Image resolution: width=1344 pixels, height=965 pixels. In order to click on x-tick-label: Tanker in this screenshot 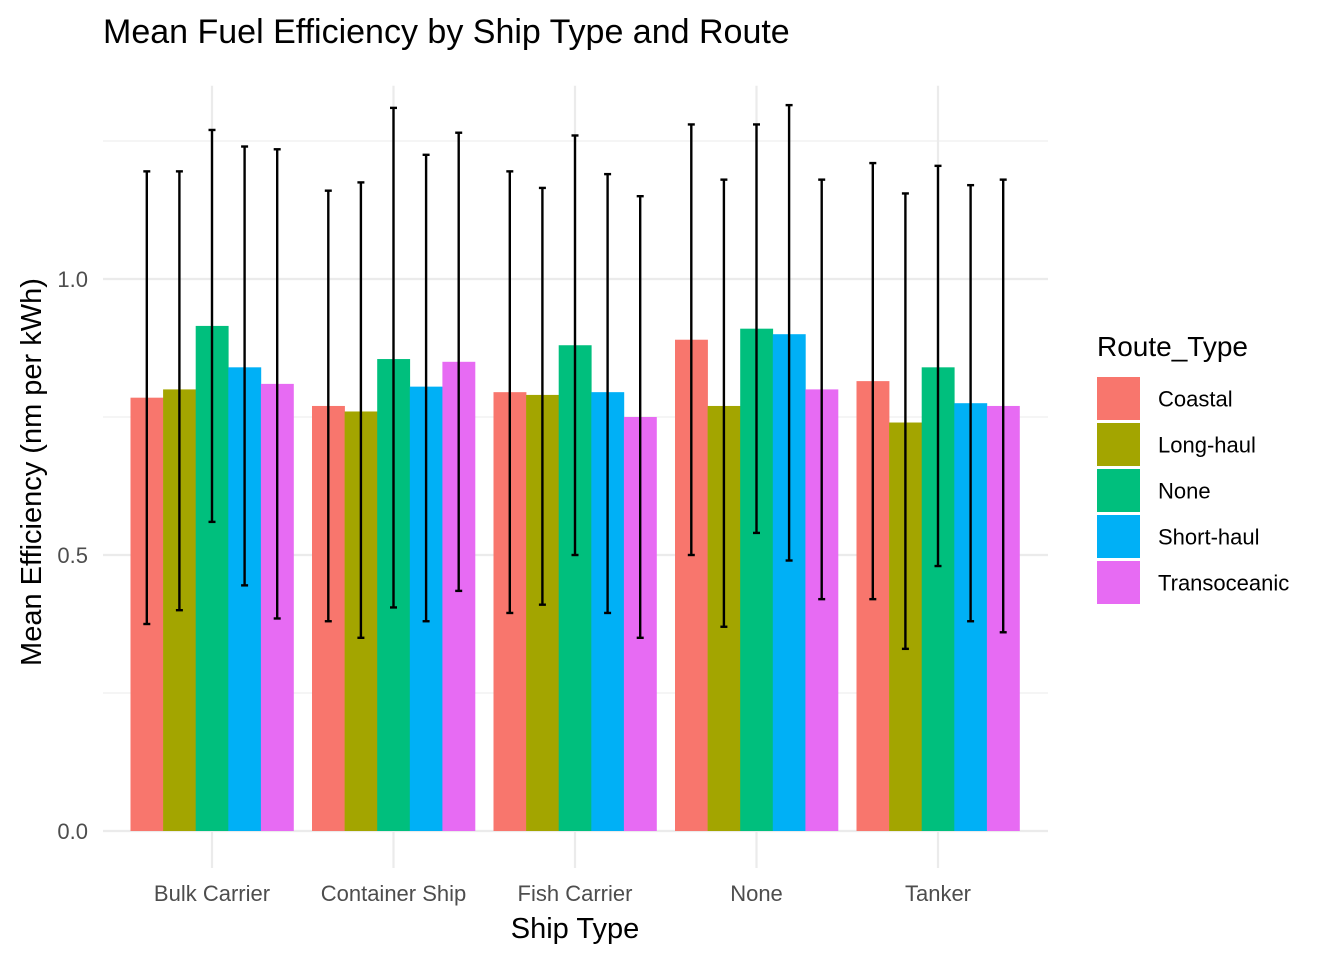, I will do `click(938, 893)`.